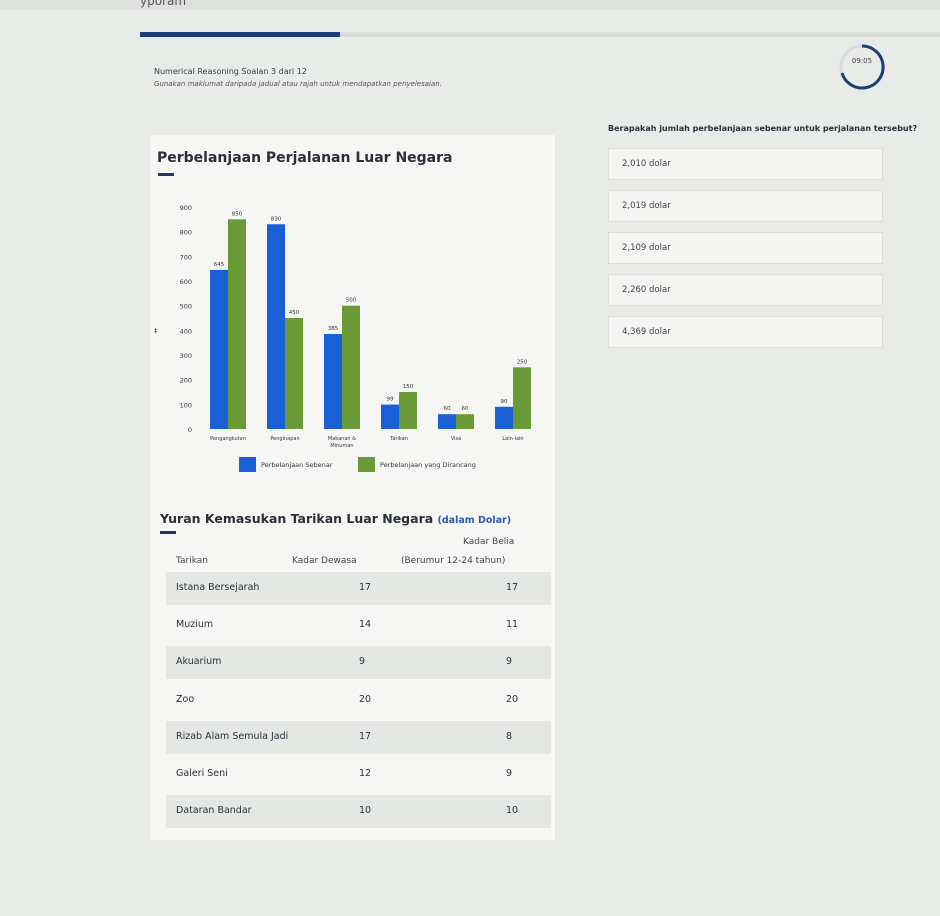 Image resolution: width=940 pixels, height=916 pixels. What do you see at coordinates (351, 301) in the screenshot?
I see `bar-value-label: 500` at bounding box center [351, 301].